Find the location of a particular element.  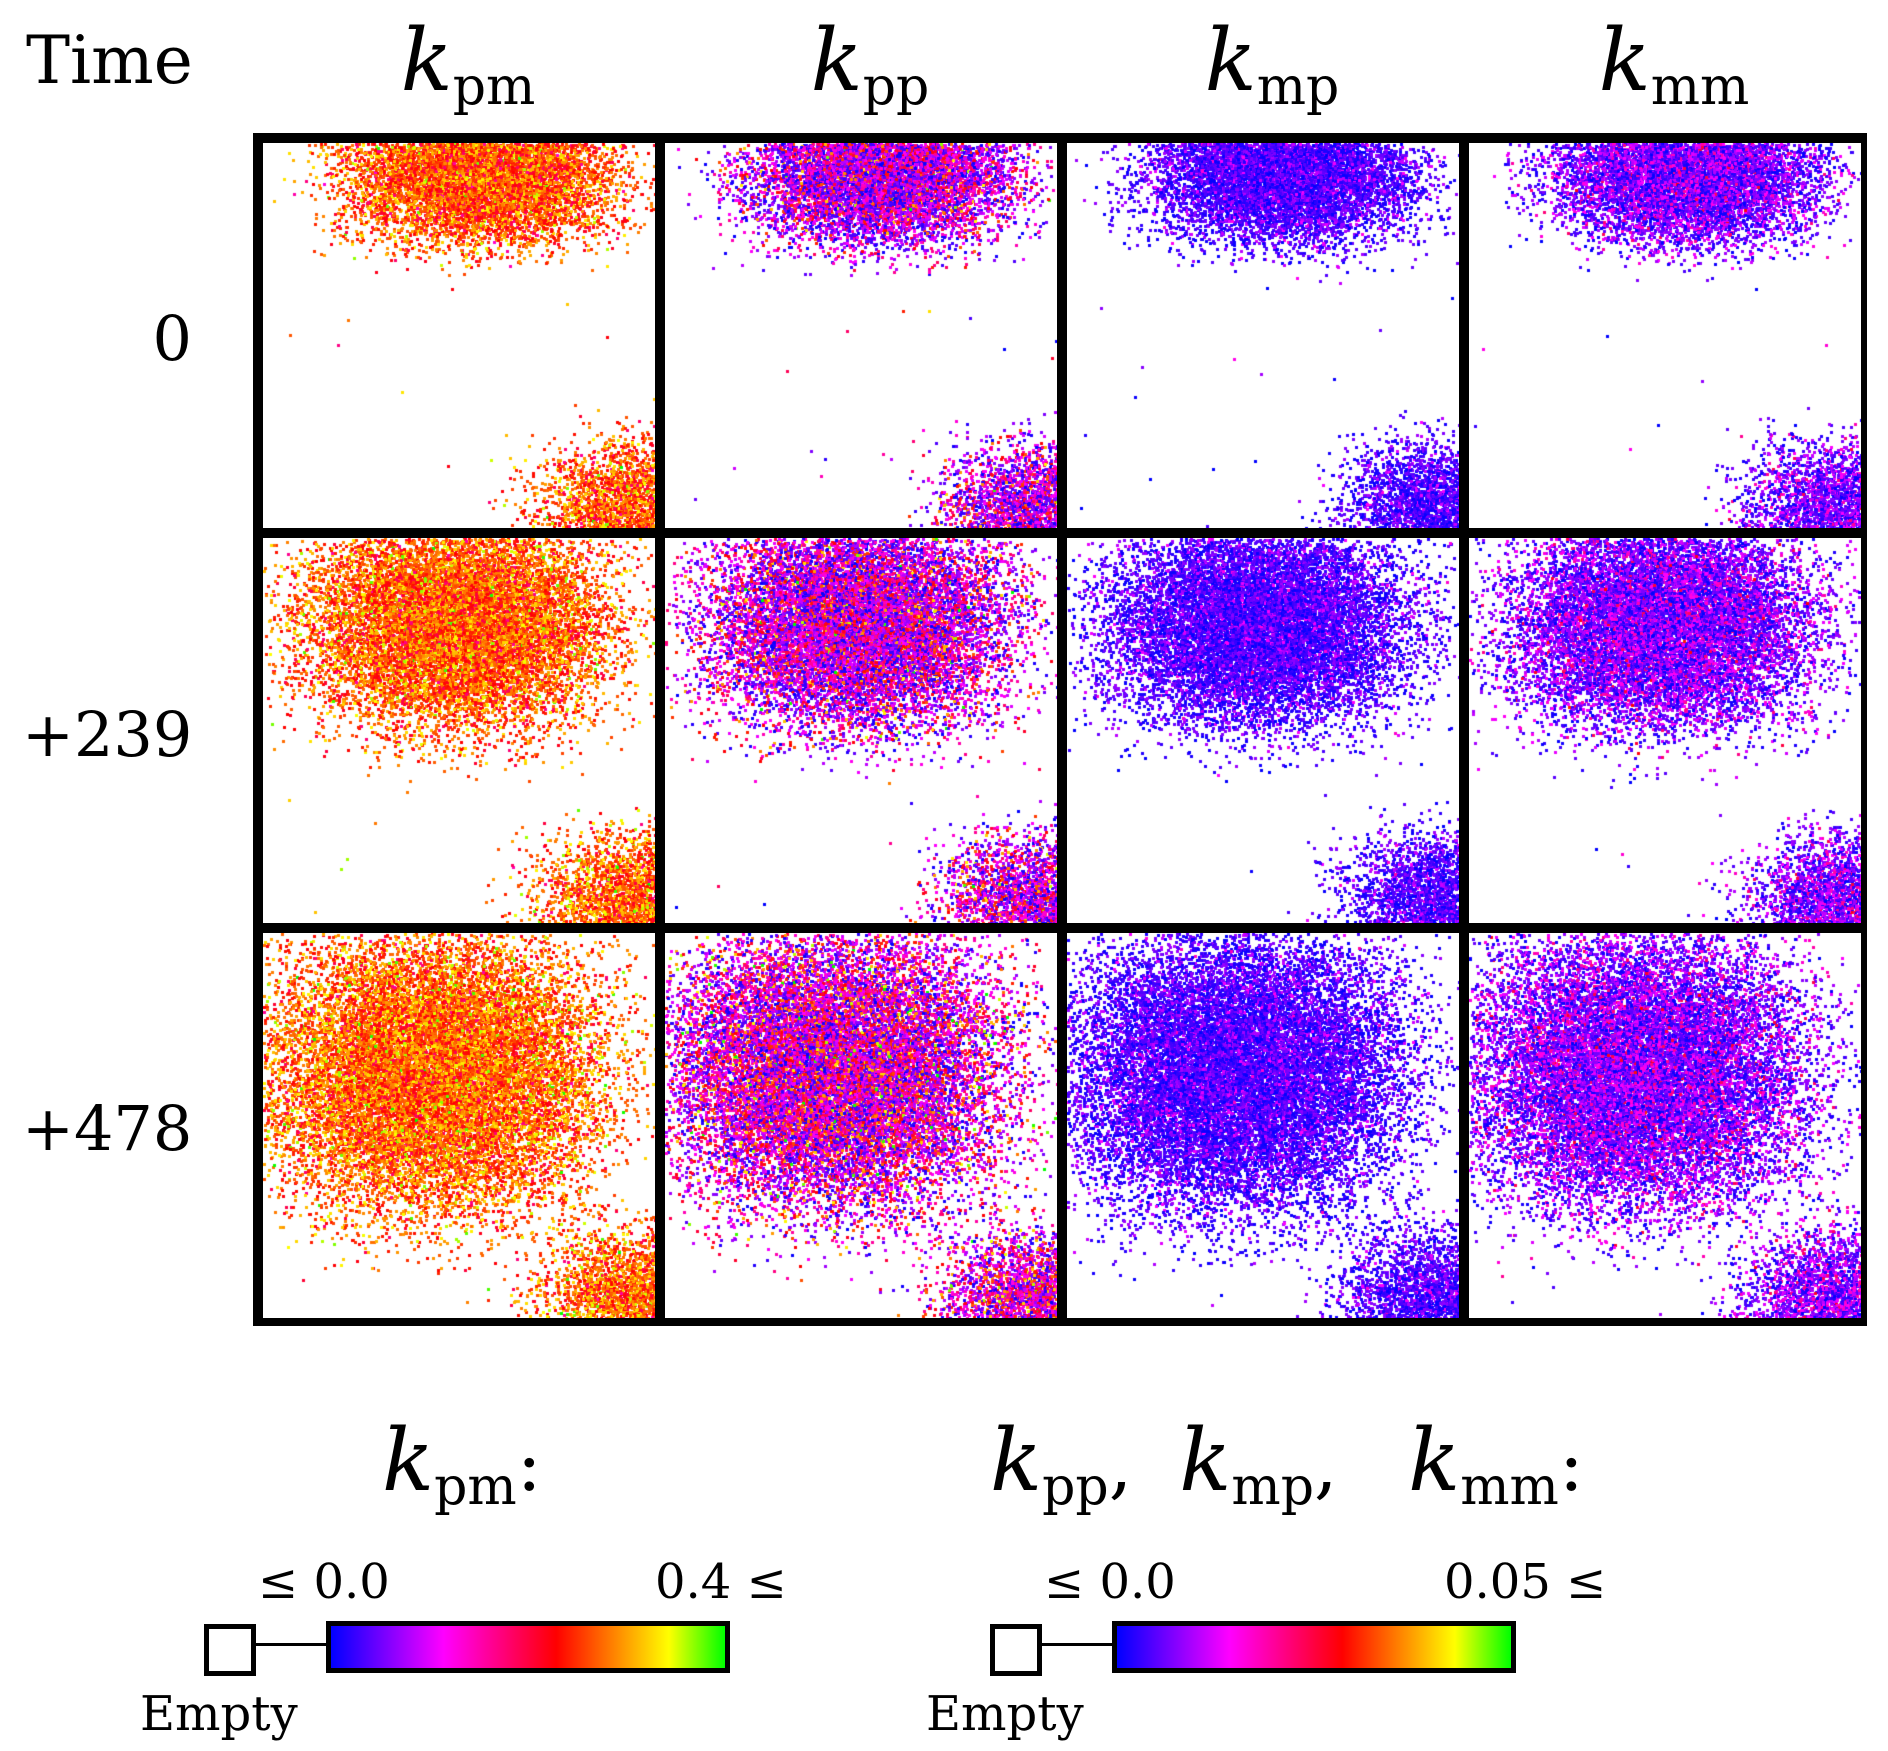

legend-kpm-colorbar is located at coordinates (528, 1647).